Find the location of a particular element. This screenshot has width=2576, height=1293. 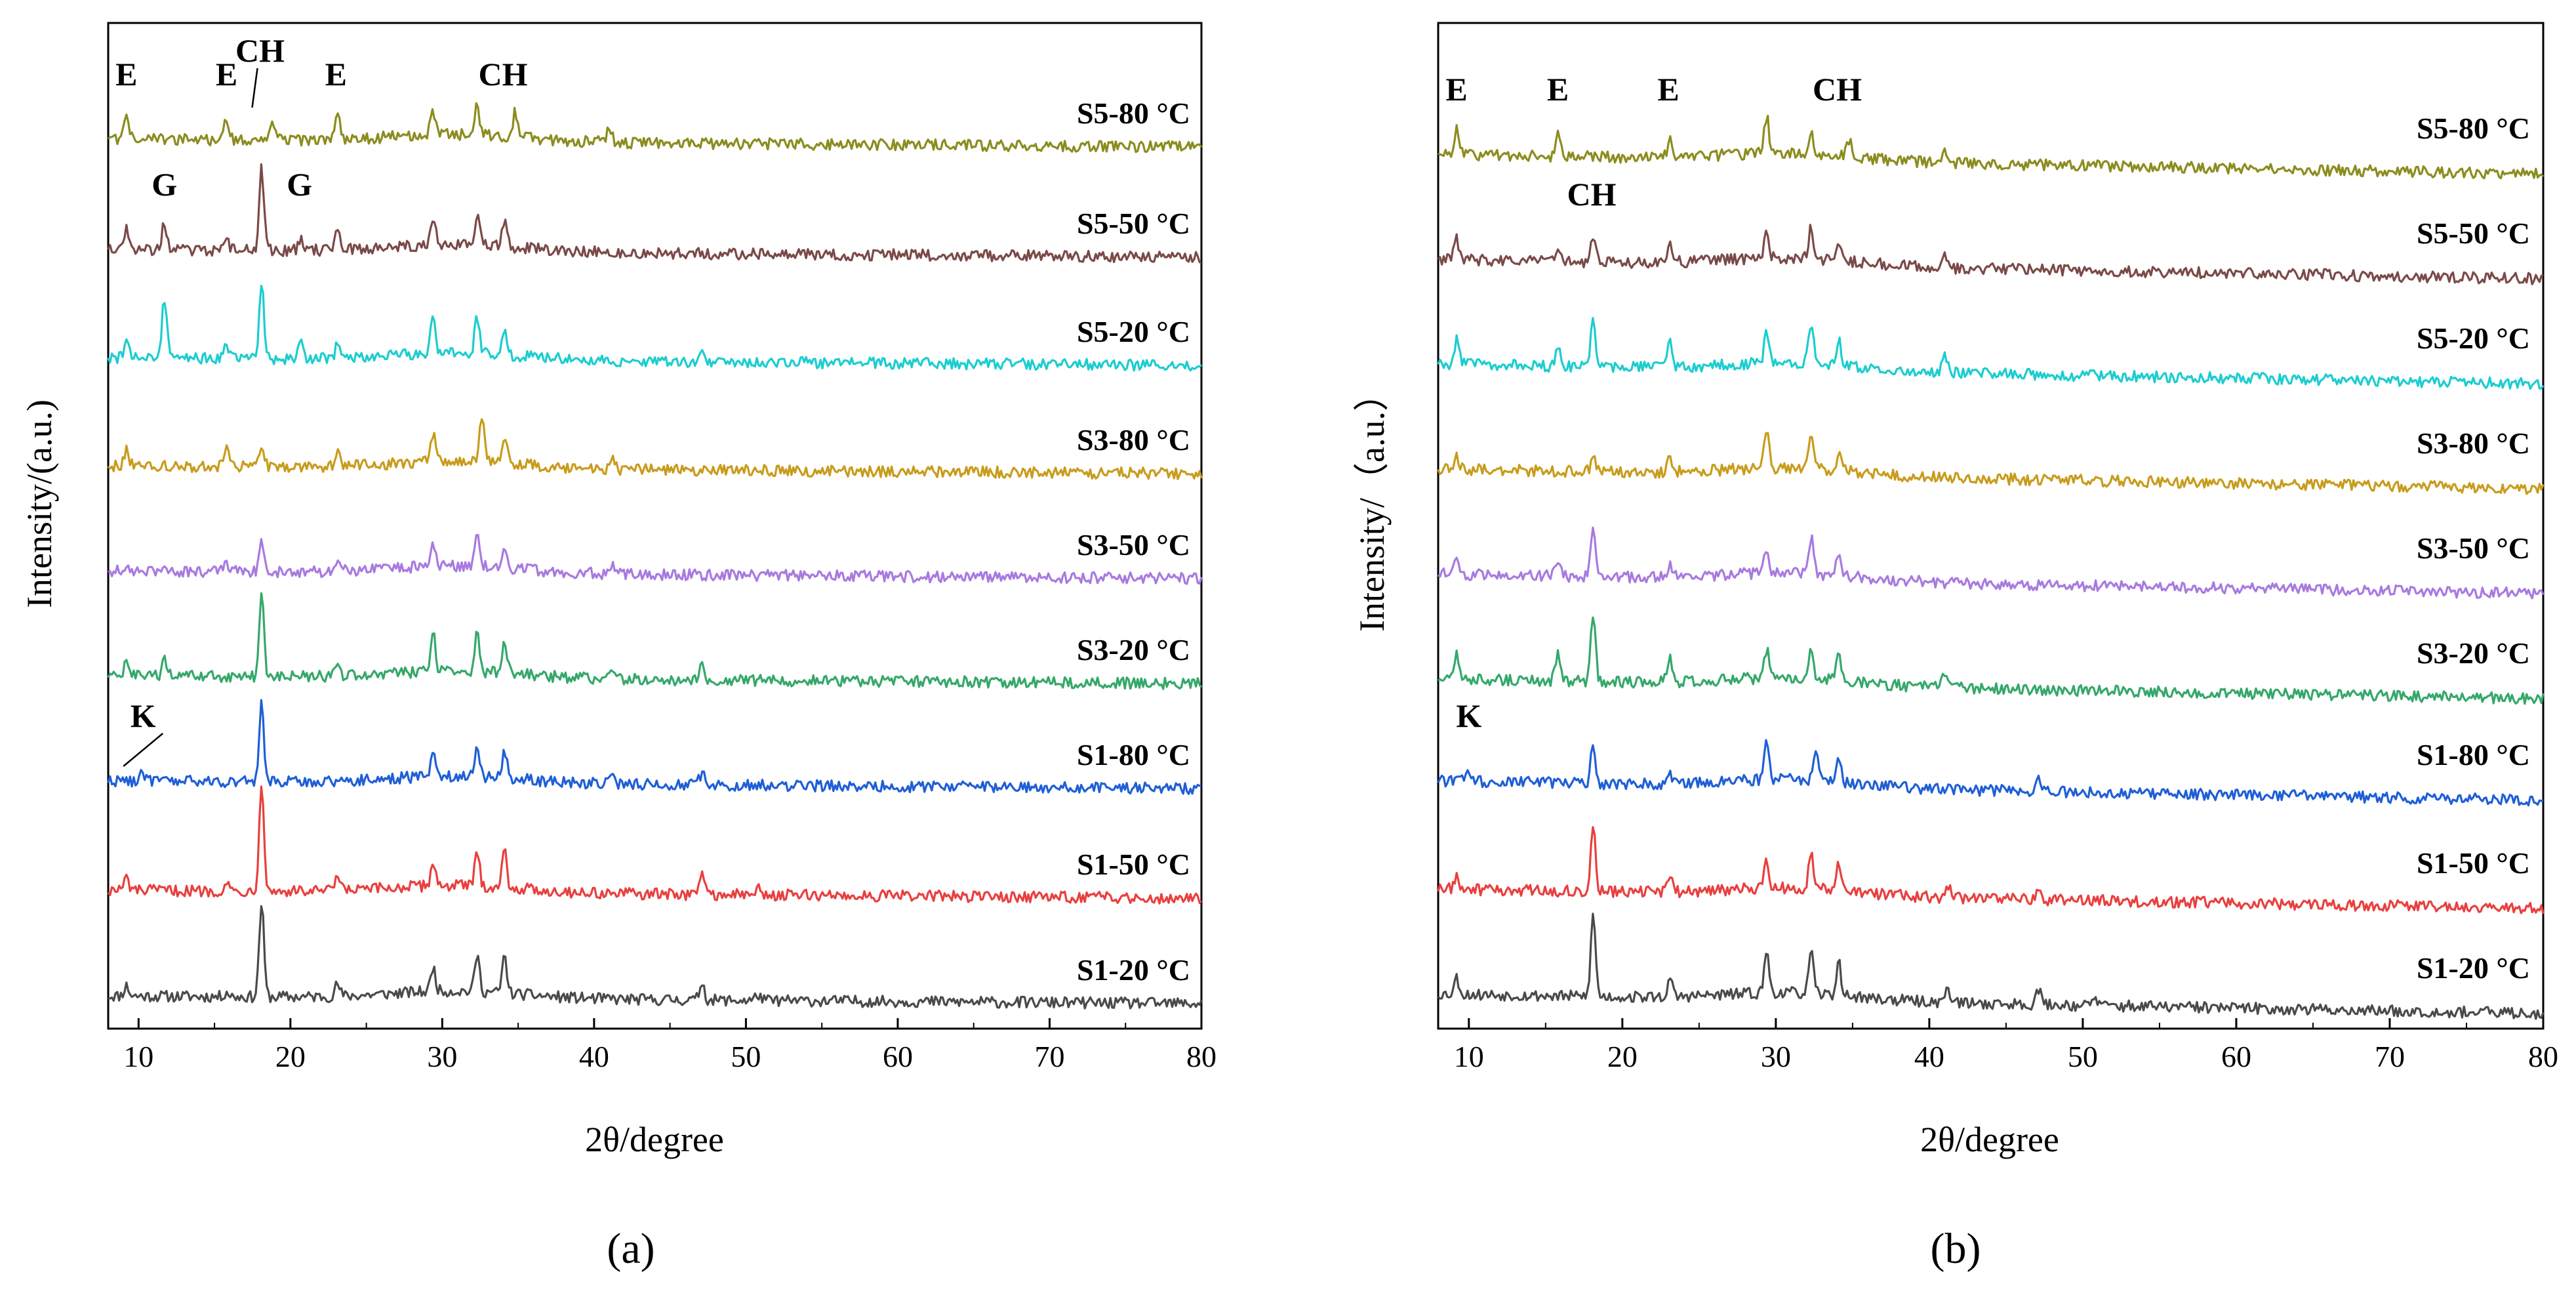

panel-a-caption: (a) is located at coordinates (630, 1249).